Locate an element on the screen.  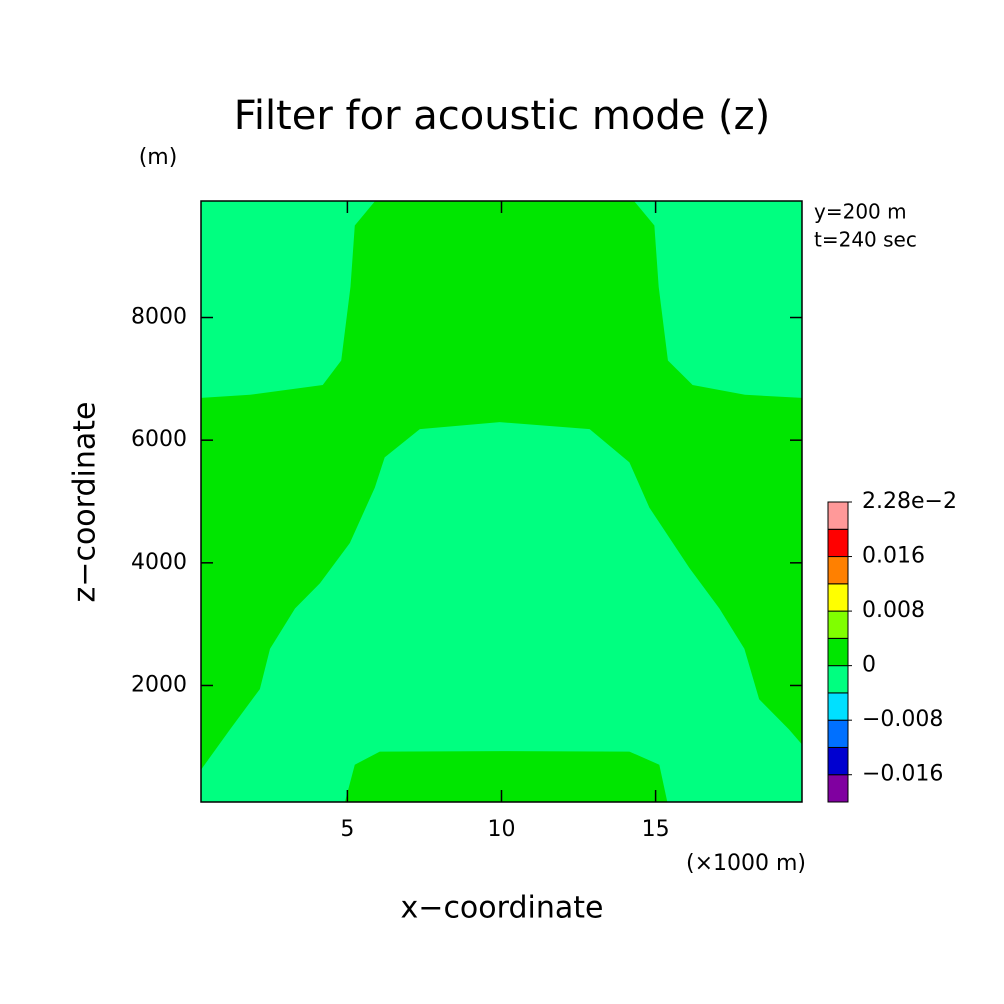
y-tick-label: 8000 is located at coordinates (159, 317).